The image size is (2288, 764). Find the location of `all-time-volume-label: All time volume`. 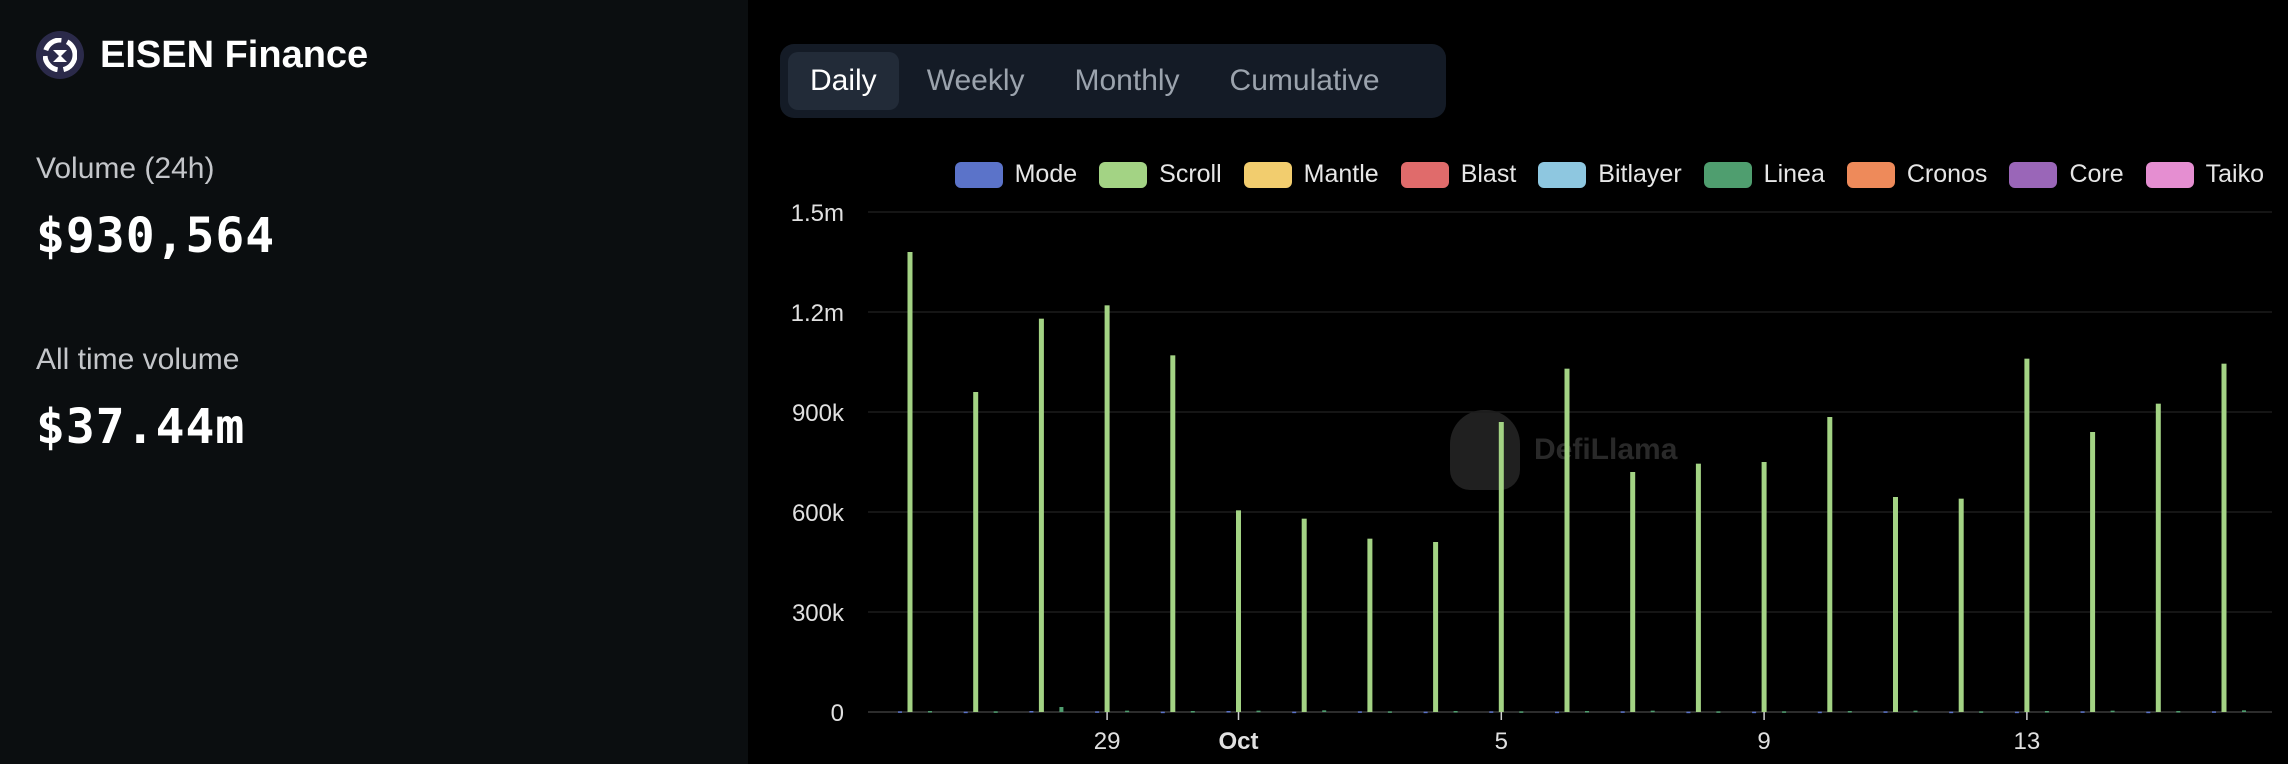

all-time-volume-label: All time volume is located at coordinates (138, 359).